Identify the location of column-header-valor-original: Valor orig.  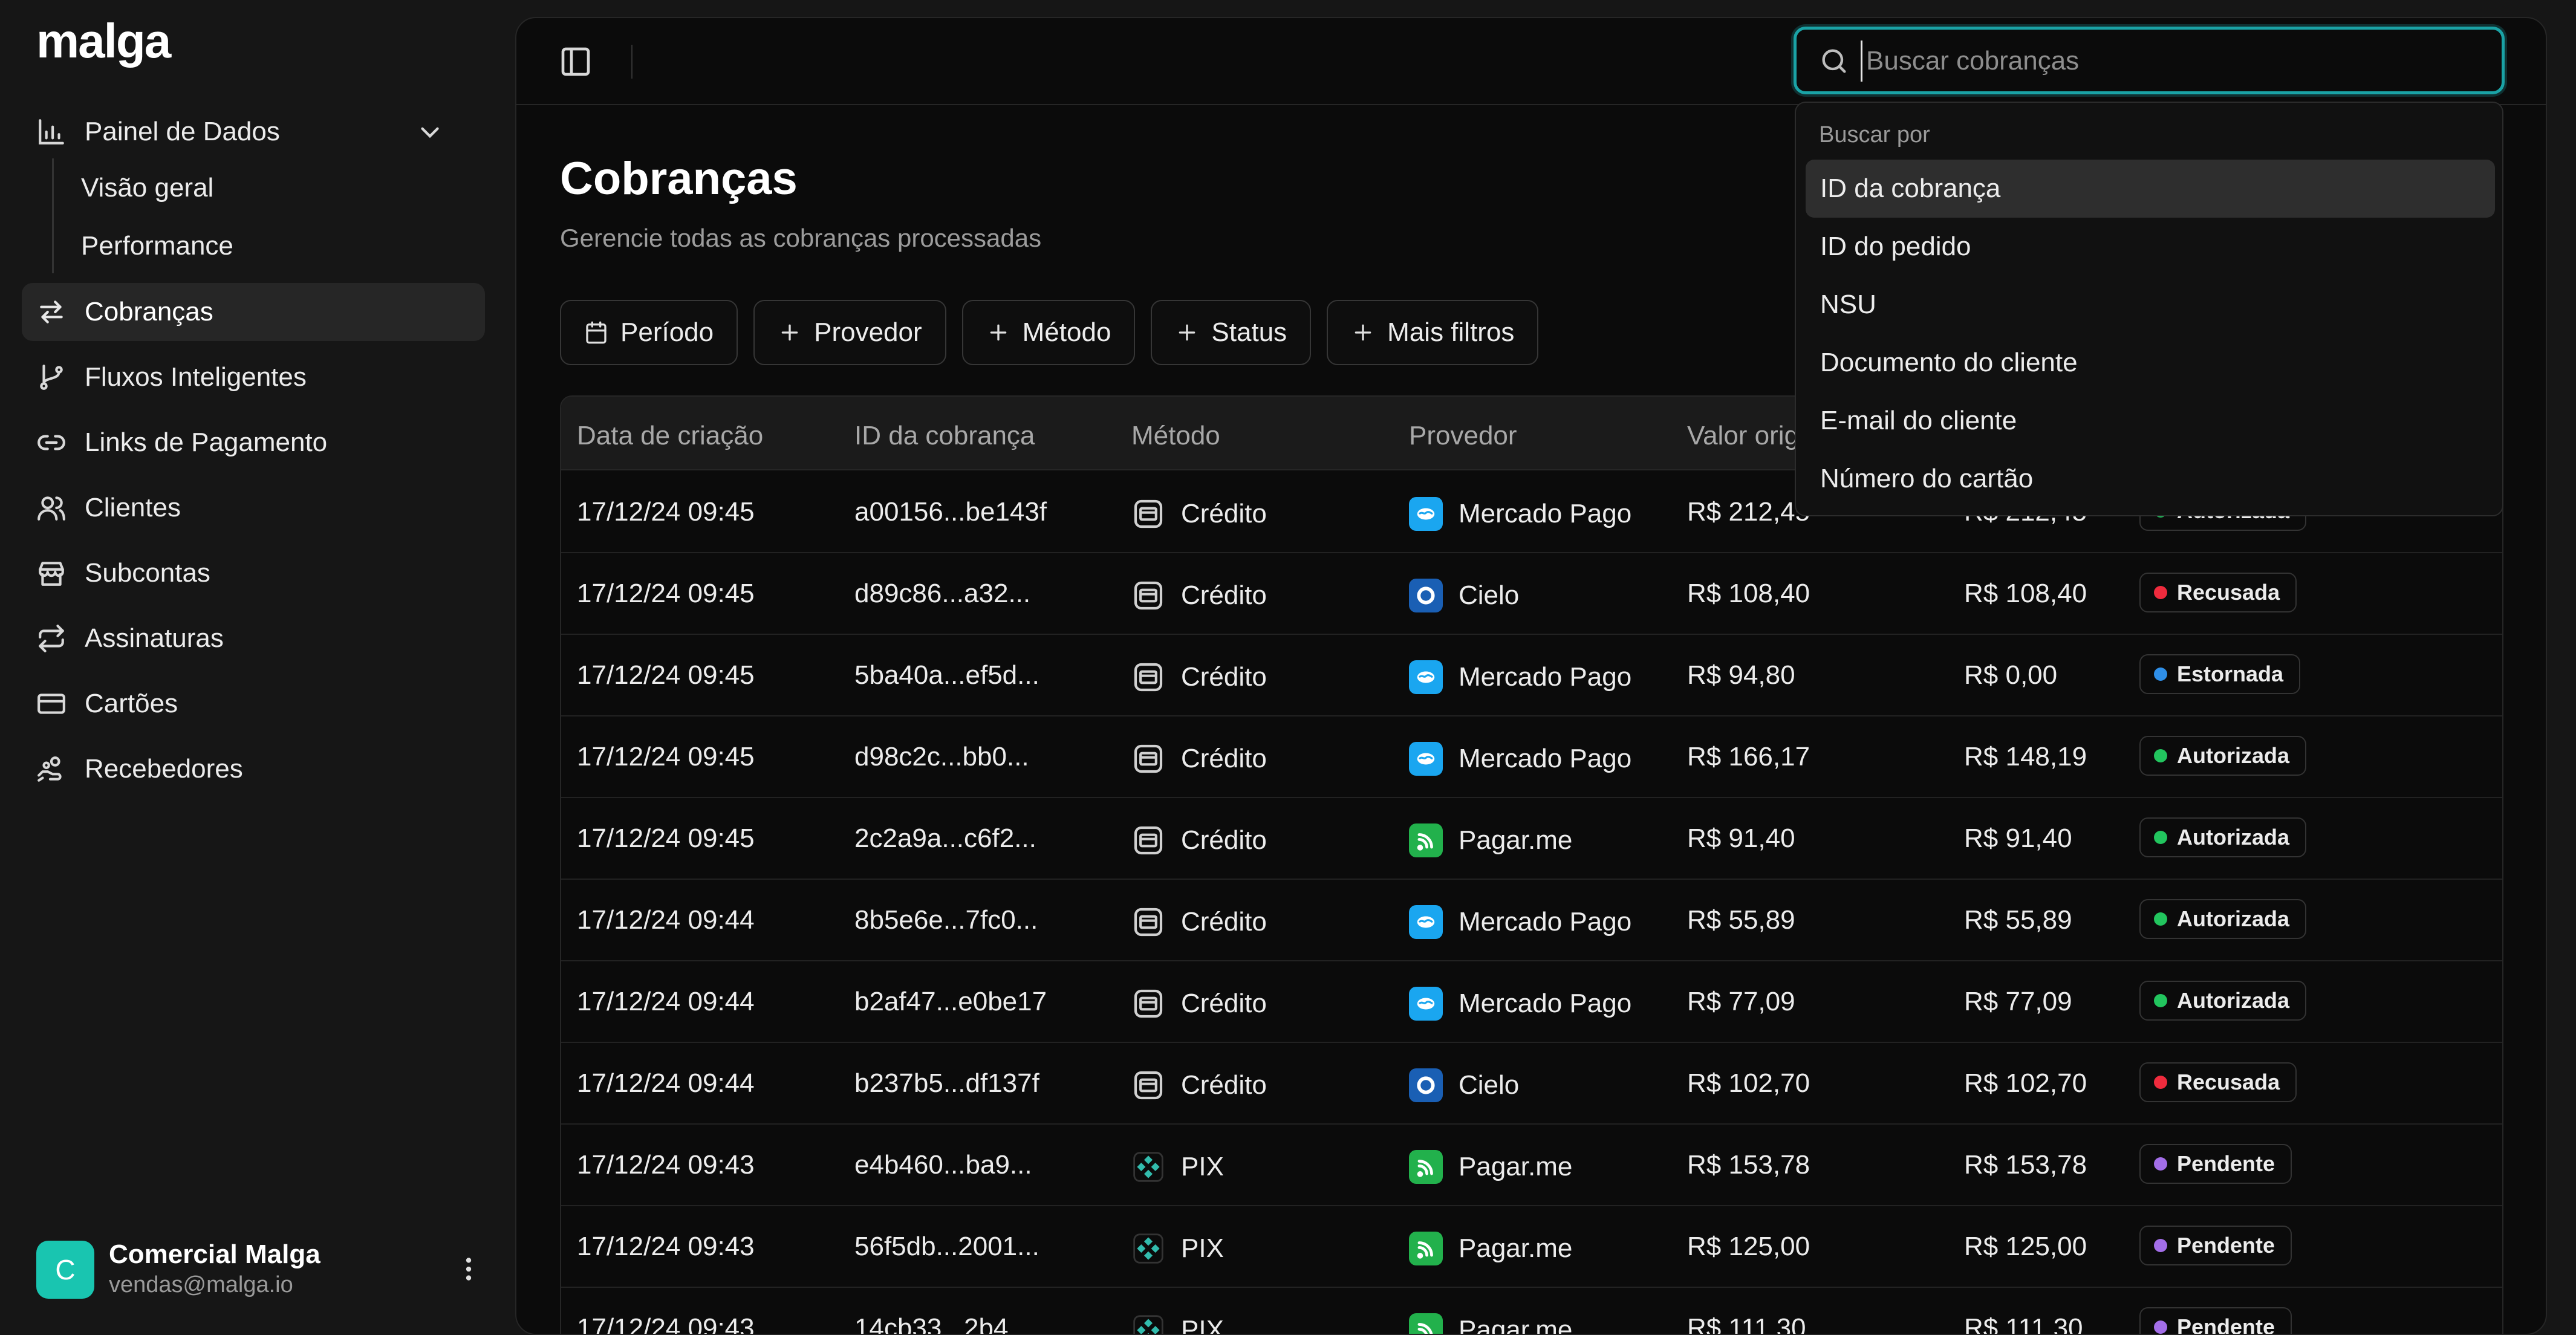
(1744, 435).